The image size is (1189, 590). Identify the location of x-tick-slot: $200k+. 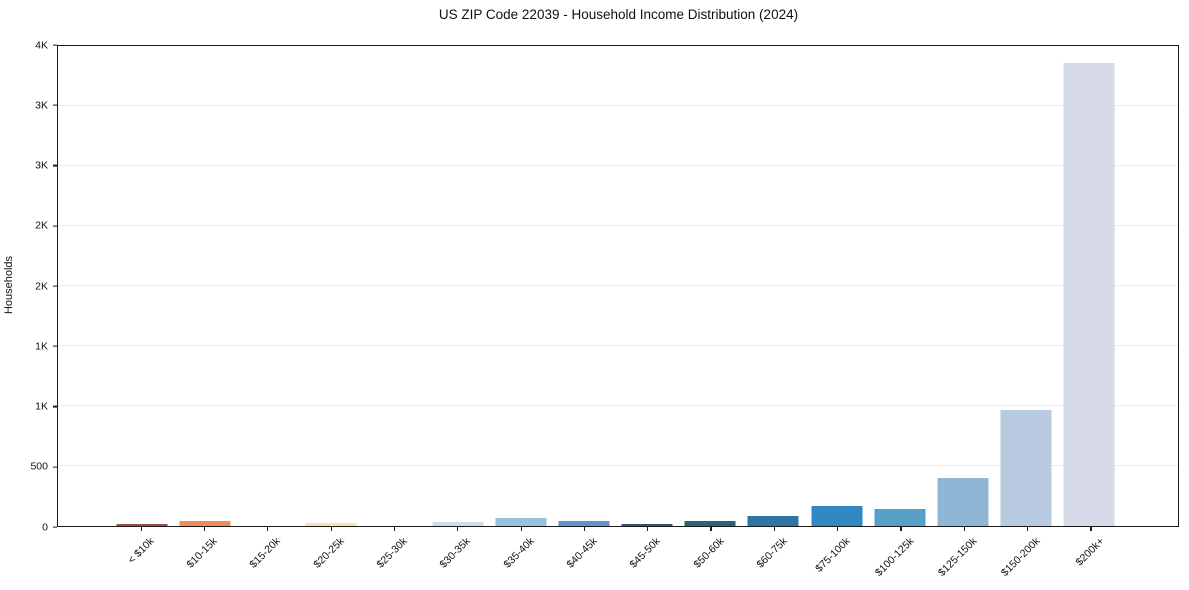
(1090, 558).